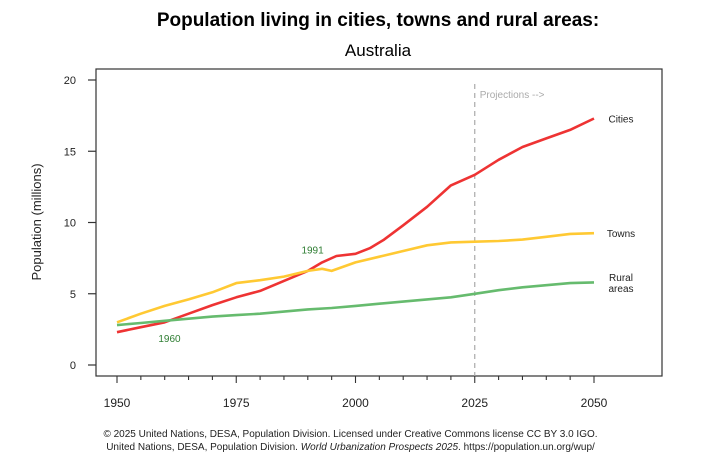  What do you see at coordinates (356, 393) in the screenshot?
I see `x-axis: 1950 1975 2000 2025 2050` at bounding box center [356, 393].